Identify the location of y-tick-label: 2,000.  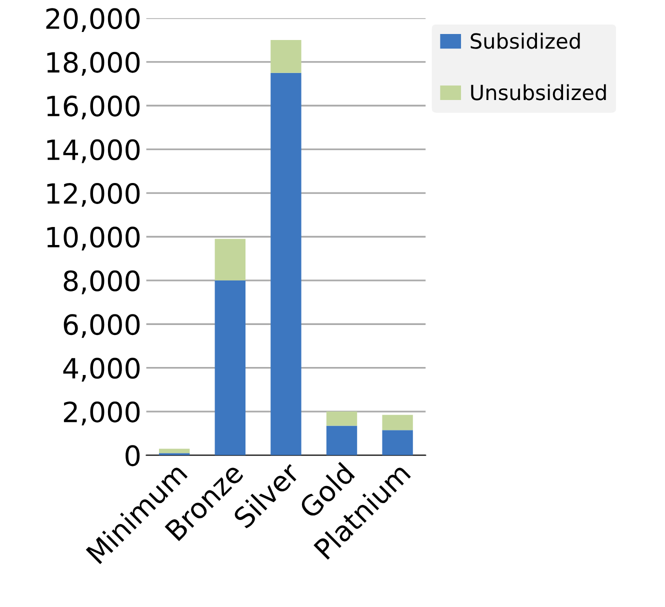
(102, 413).